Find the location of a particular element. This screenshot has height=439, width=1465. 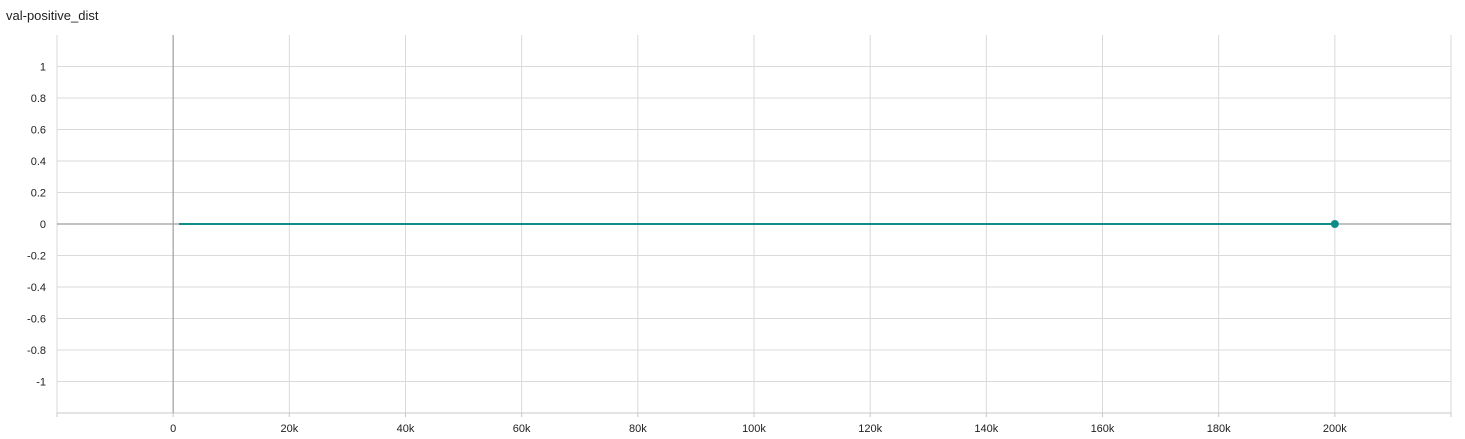

x-tick-label: 40k is located at coordinates (406, 429).